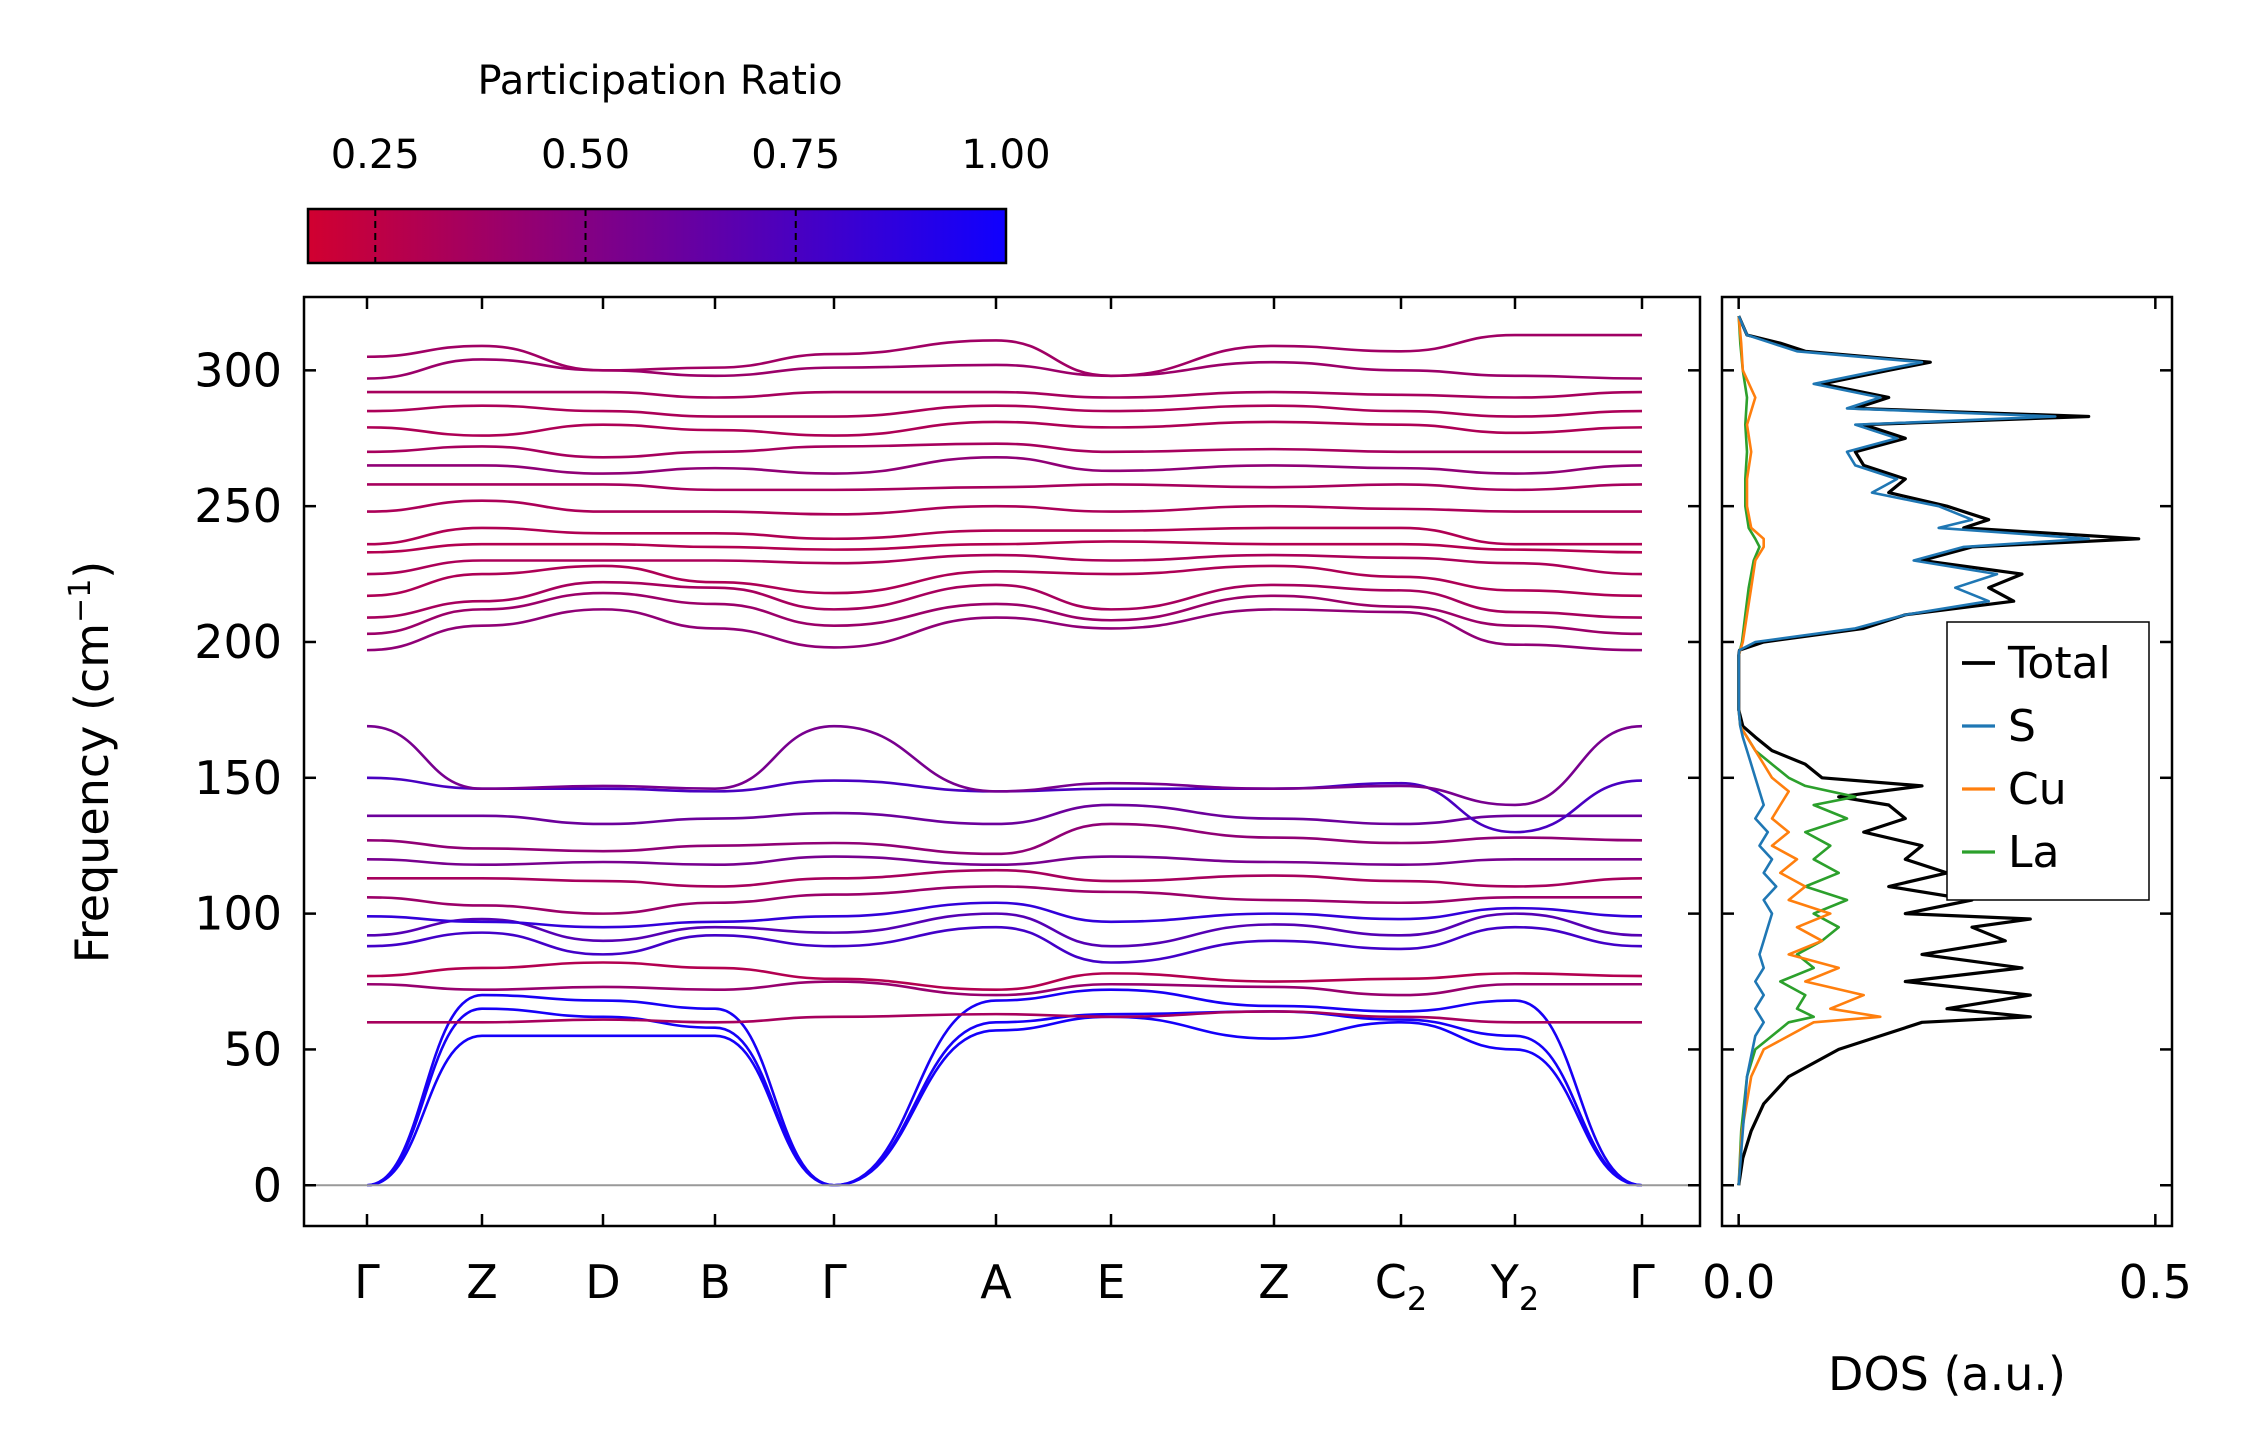 The width and height of the screenshot is (2252, 1455). Describe the element at coordinates (1401, 1286) in the screenshot. I see `band-xtick-label: C2` at that location.